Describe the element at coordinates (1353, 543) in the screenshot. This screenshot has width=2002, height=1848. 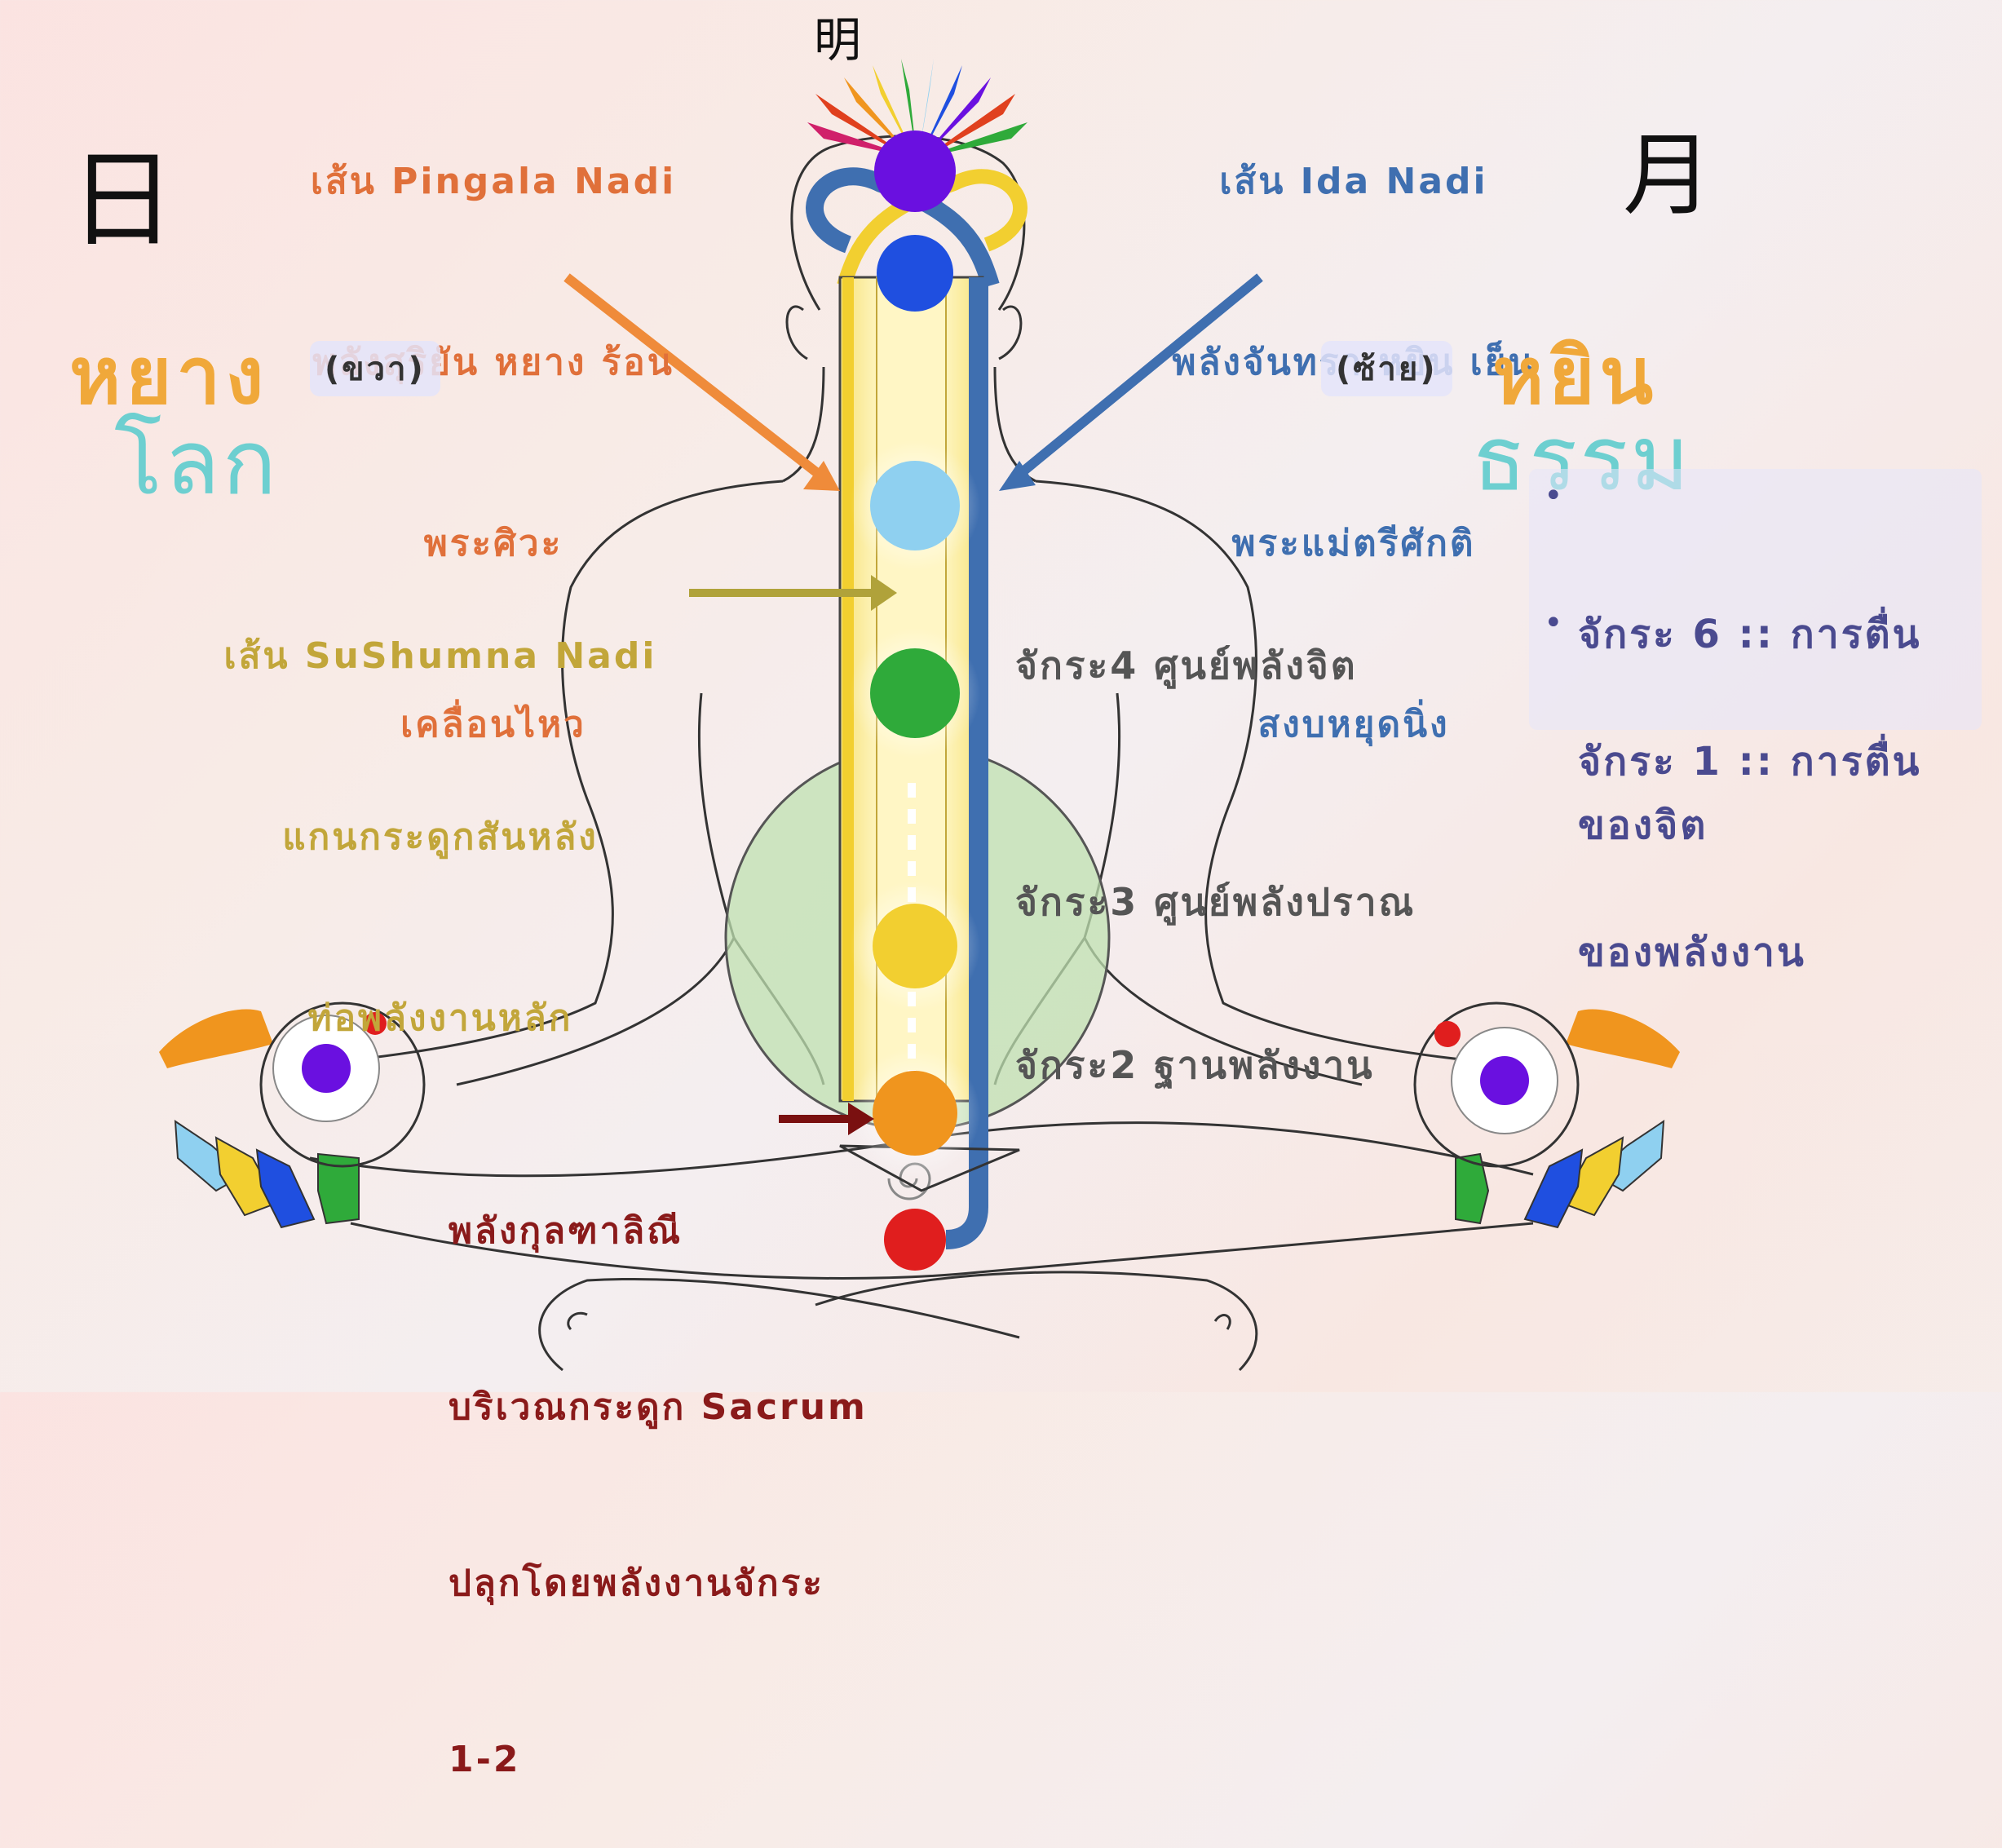
I see `ida-line3: พระแม่ตรีศักติ` at that location.